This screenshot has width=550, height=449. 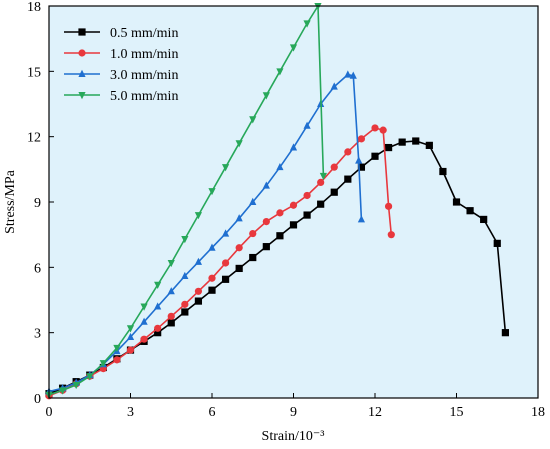 I want to click on x-tick-label: 9, so click(x=293, y=412).